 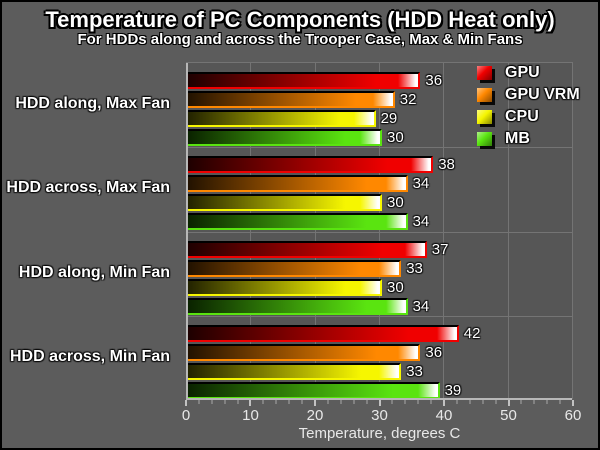 I want to click on legend-label: CPU, so click(x=522, y=116).